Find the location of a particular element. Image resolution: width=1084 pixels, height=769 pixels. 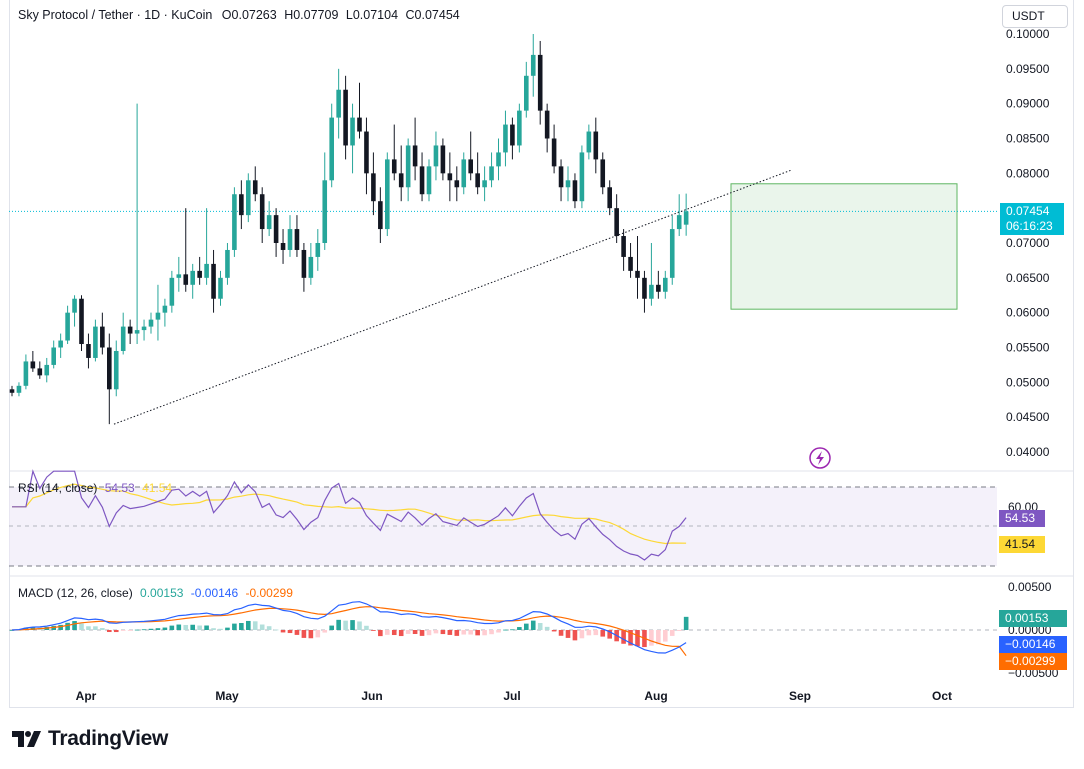

low-value: 0.07104 is located at coordinates (375, 15).